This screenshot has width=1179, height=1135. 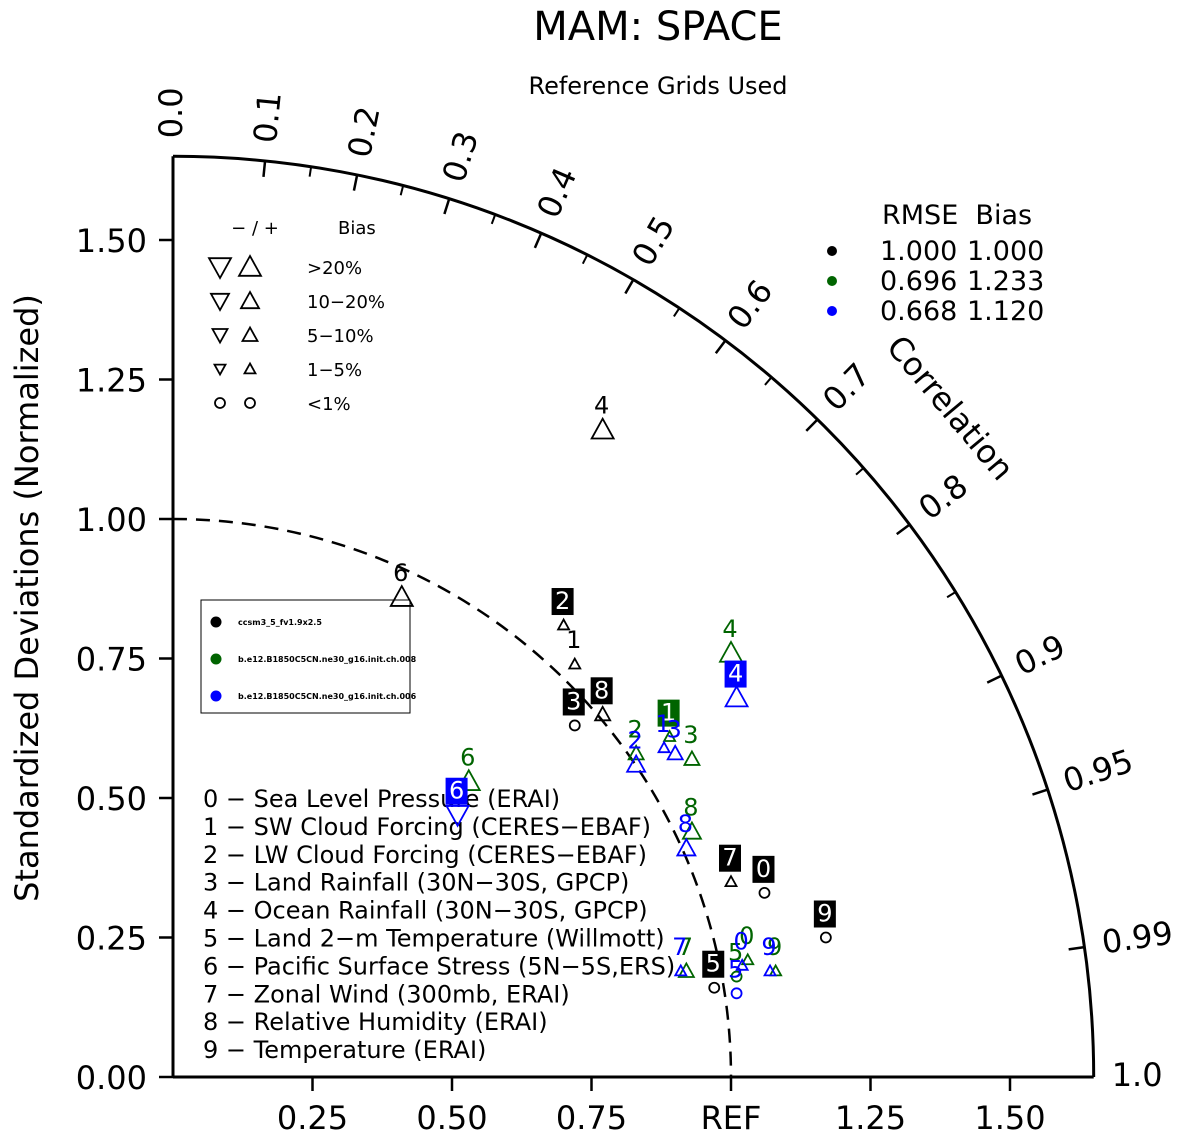 What do you see at coordinates (363, 131) in the screenshot?
I see `correlation-tick-label: 0.2` at bounding box center [363, 131].